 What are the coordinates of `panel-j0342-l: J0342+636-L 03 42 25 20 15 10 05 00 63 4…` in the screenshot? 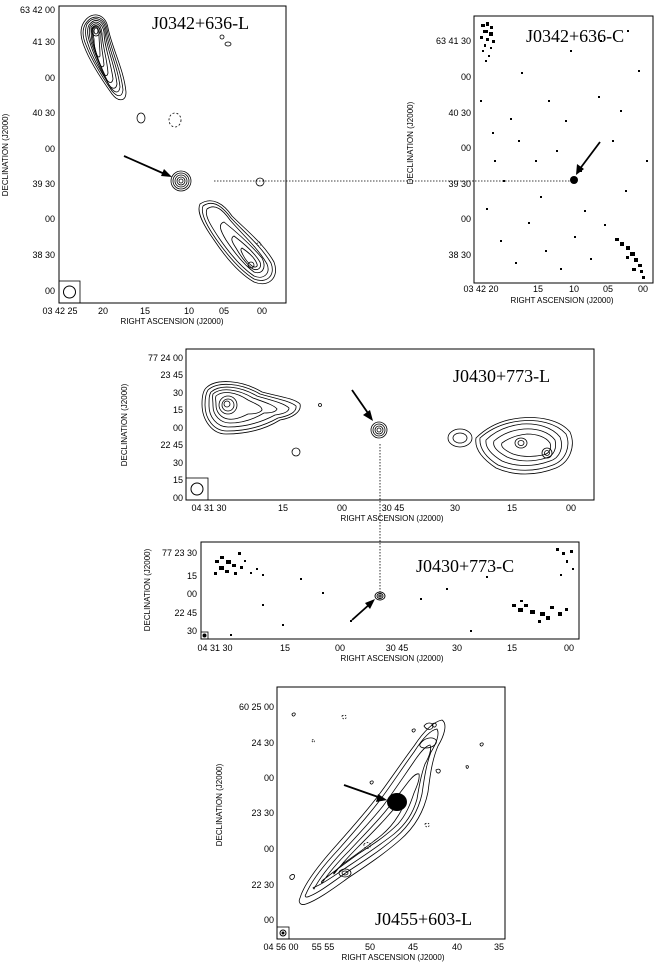 It's located at (144, 165).